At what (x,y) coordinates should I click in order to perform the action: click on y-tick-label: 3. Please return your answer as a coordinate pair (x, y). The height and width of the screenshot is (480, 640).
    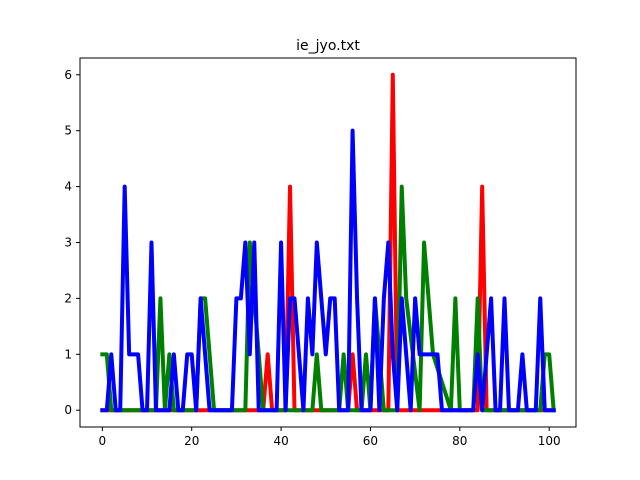
    Looking at the image, I should click on (68, 243).